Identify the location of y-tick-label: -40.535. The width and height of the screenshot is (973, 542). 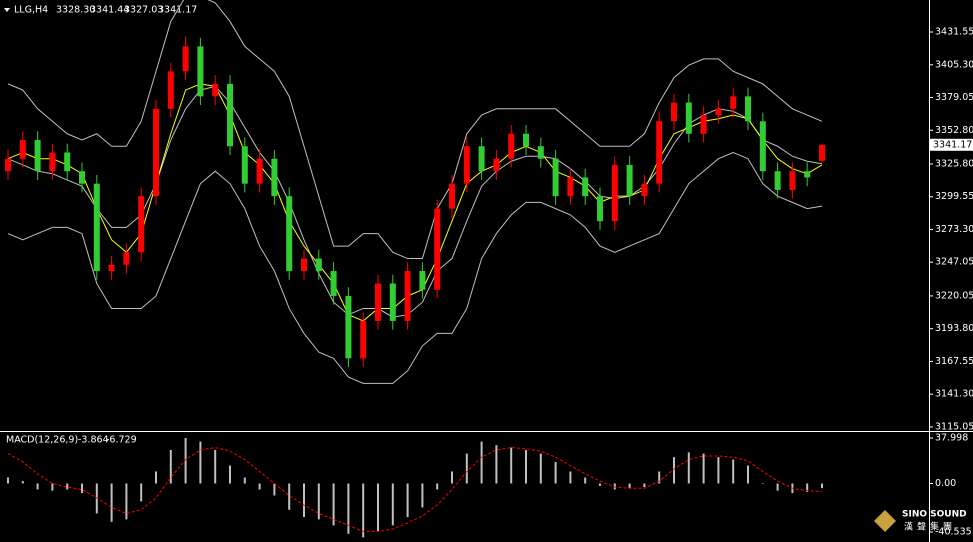
(953, 532).